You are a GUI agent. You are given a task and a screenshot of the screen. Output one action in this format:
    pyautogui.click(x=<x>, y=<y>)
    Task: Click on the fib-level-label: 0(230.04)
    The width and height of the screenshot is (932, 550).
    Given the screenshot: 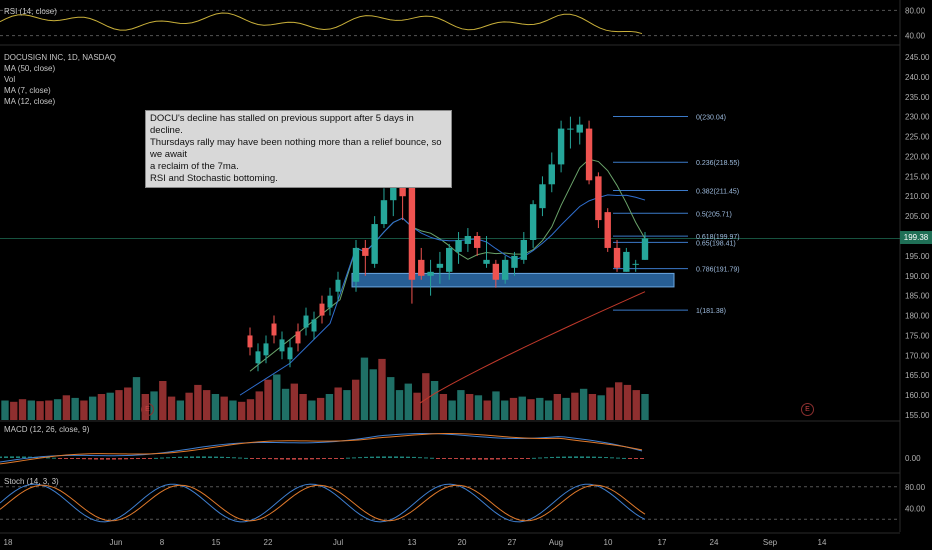 What is the action you would take?
    pyautogui.click(x=711, y=118)
    